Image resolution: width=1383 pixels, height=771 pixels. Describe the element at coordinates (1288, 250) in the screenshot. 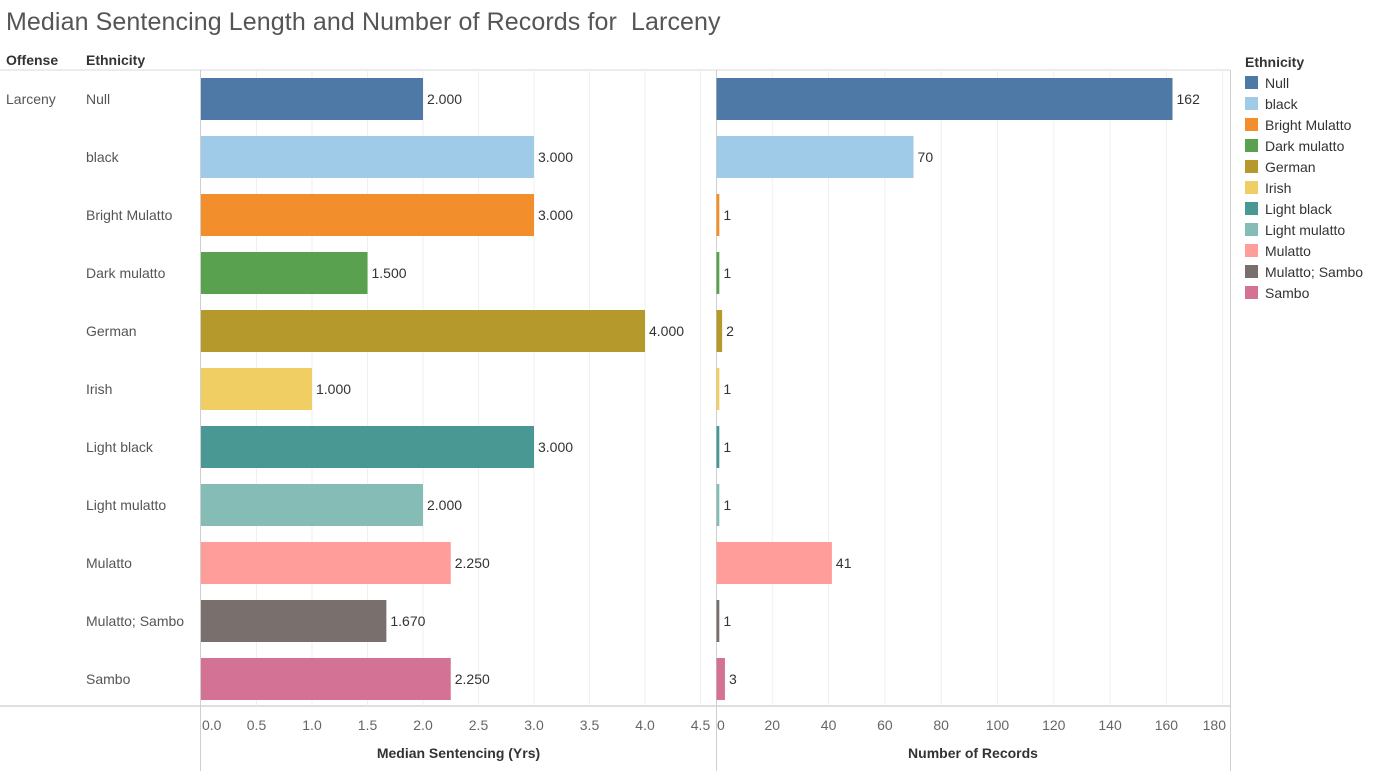

I see `legend-label: Mulatto` at that location.